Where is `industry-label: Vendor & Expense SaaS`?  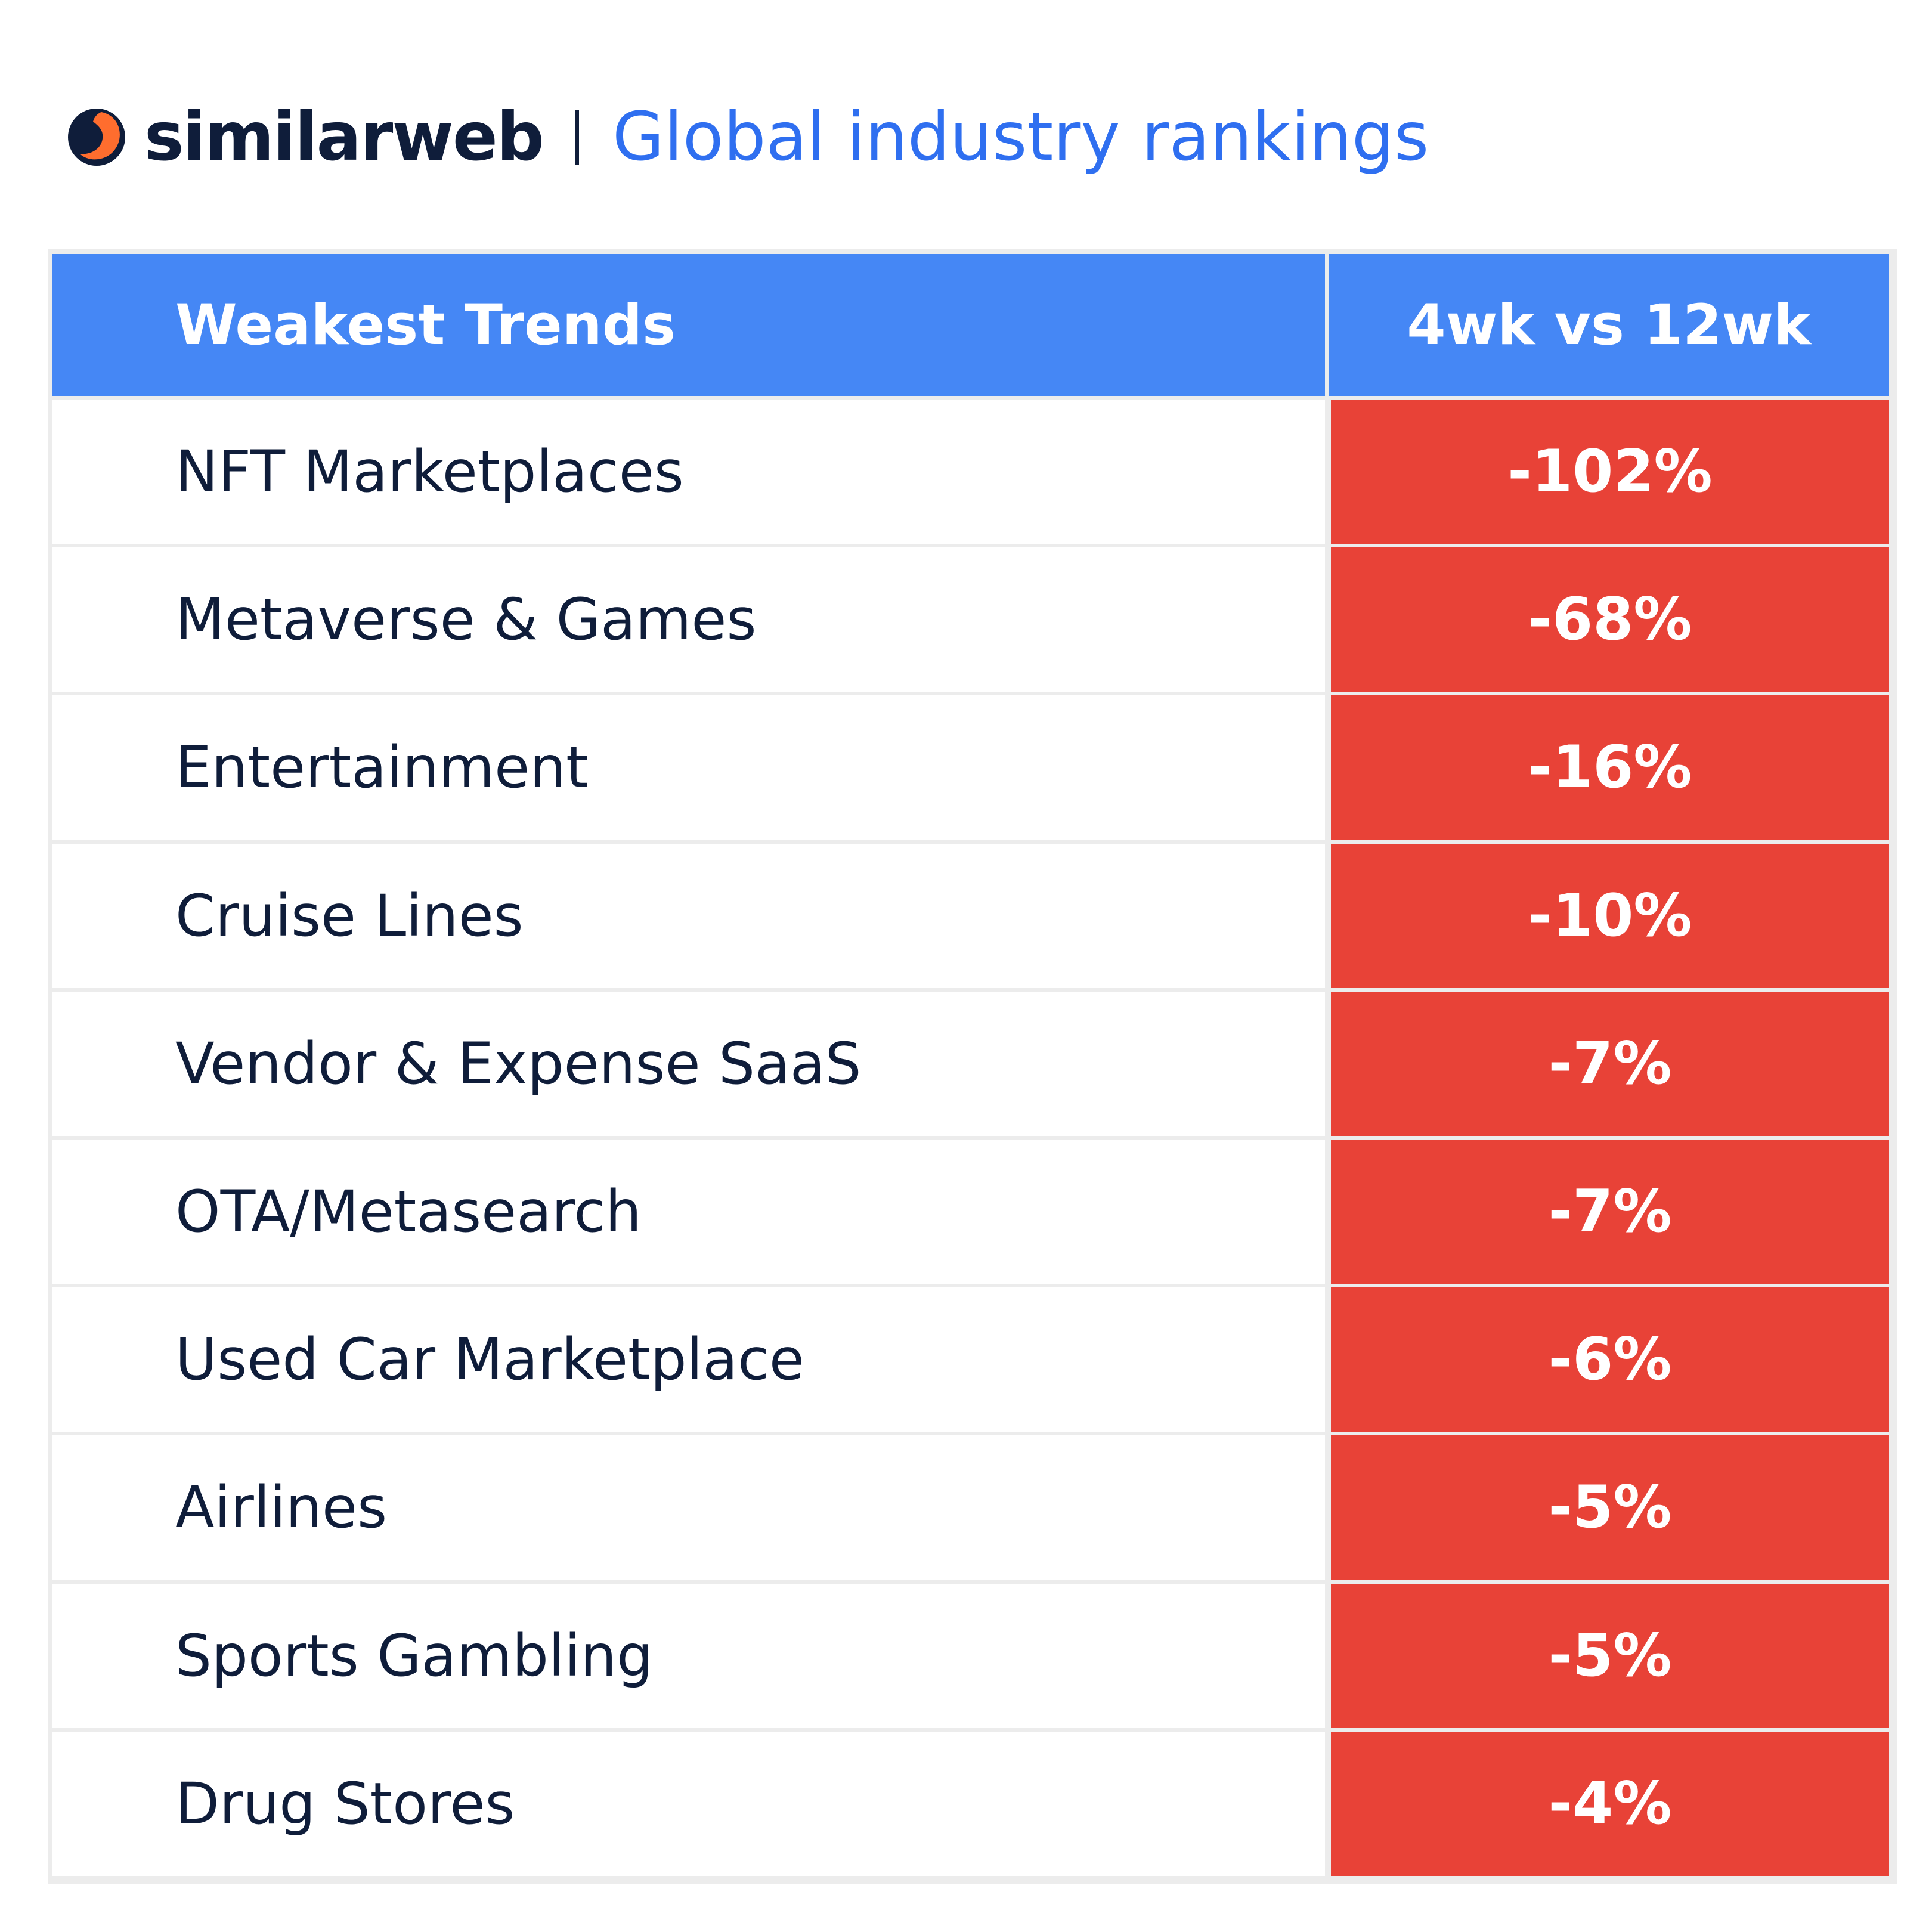 industry-label: Vendor & Expense SaaS is located at coordinates (688, 1063).